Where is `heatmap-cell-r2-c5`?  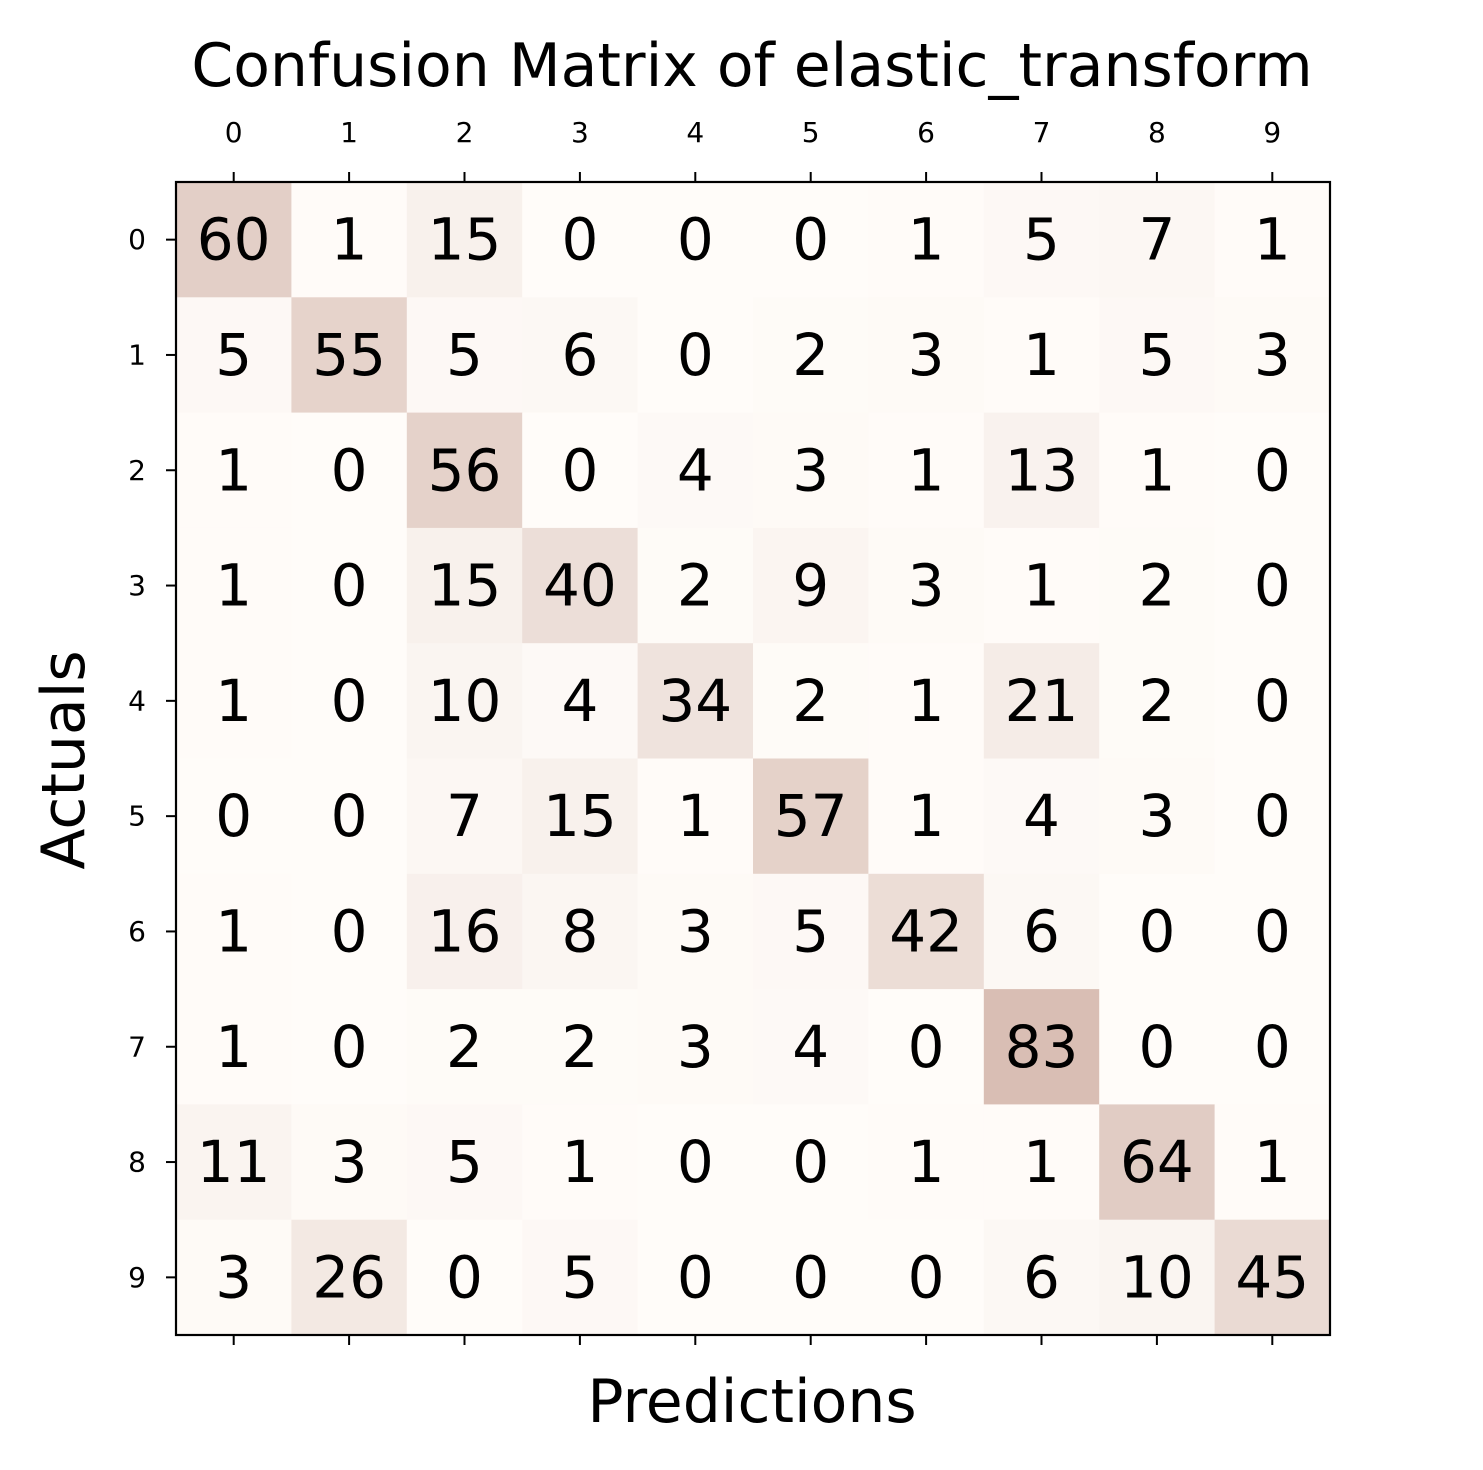 heatmap-cell-r2-c5 is located at coordinates (811, 470).